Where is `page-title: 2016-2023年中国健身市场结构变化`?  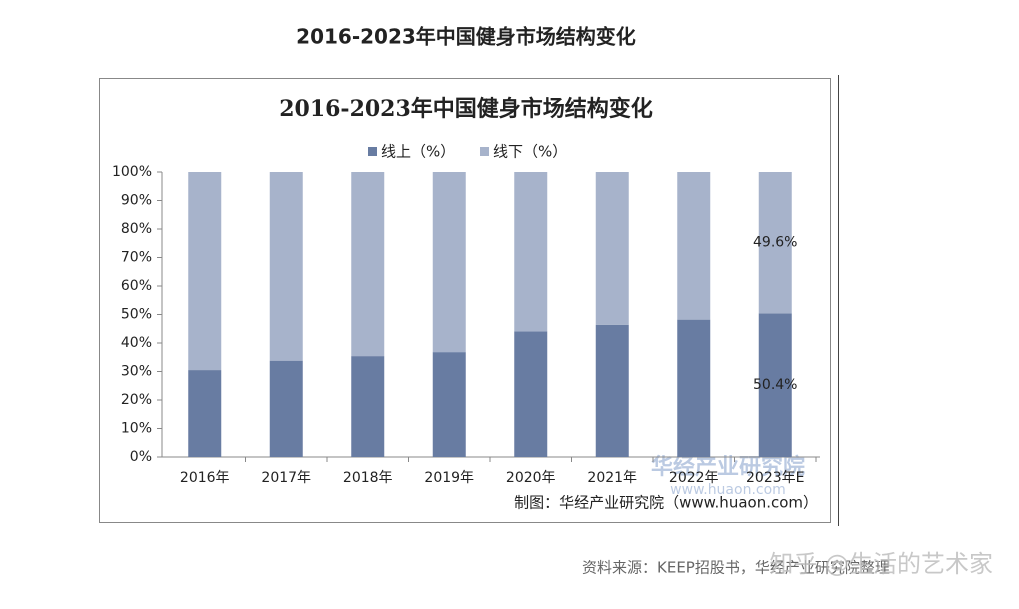 page-title: 2016-2023年中国健身市场结构变化 is located at coordinates (466, 37).